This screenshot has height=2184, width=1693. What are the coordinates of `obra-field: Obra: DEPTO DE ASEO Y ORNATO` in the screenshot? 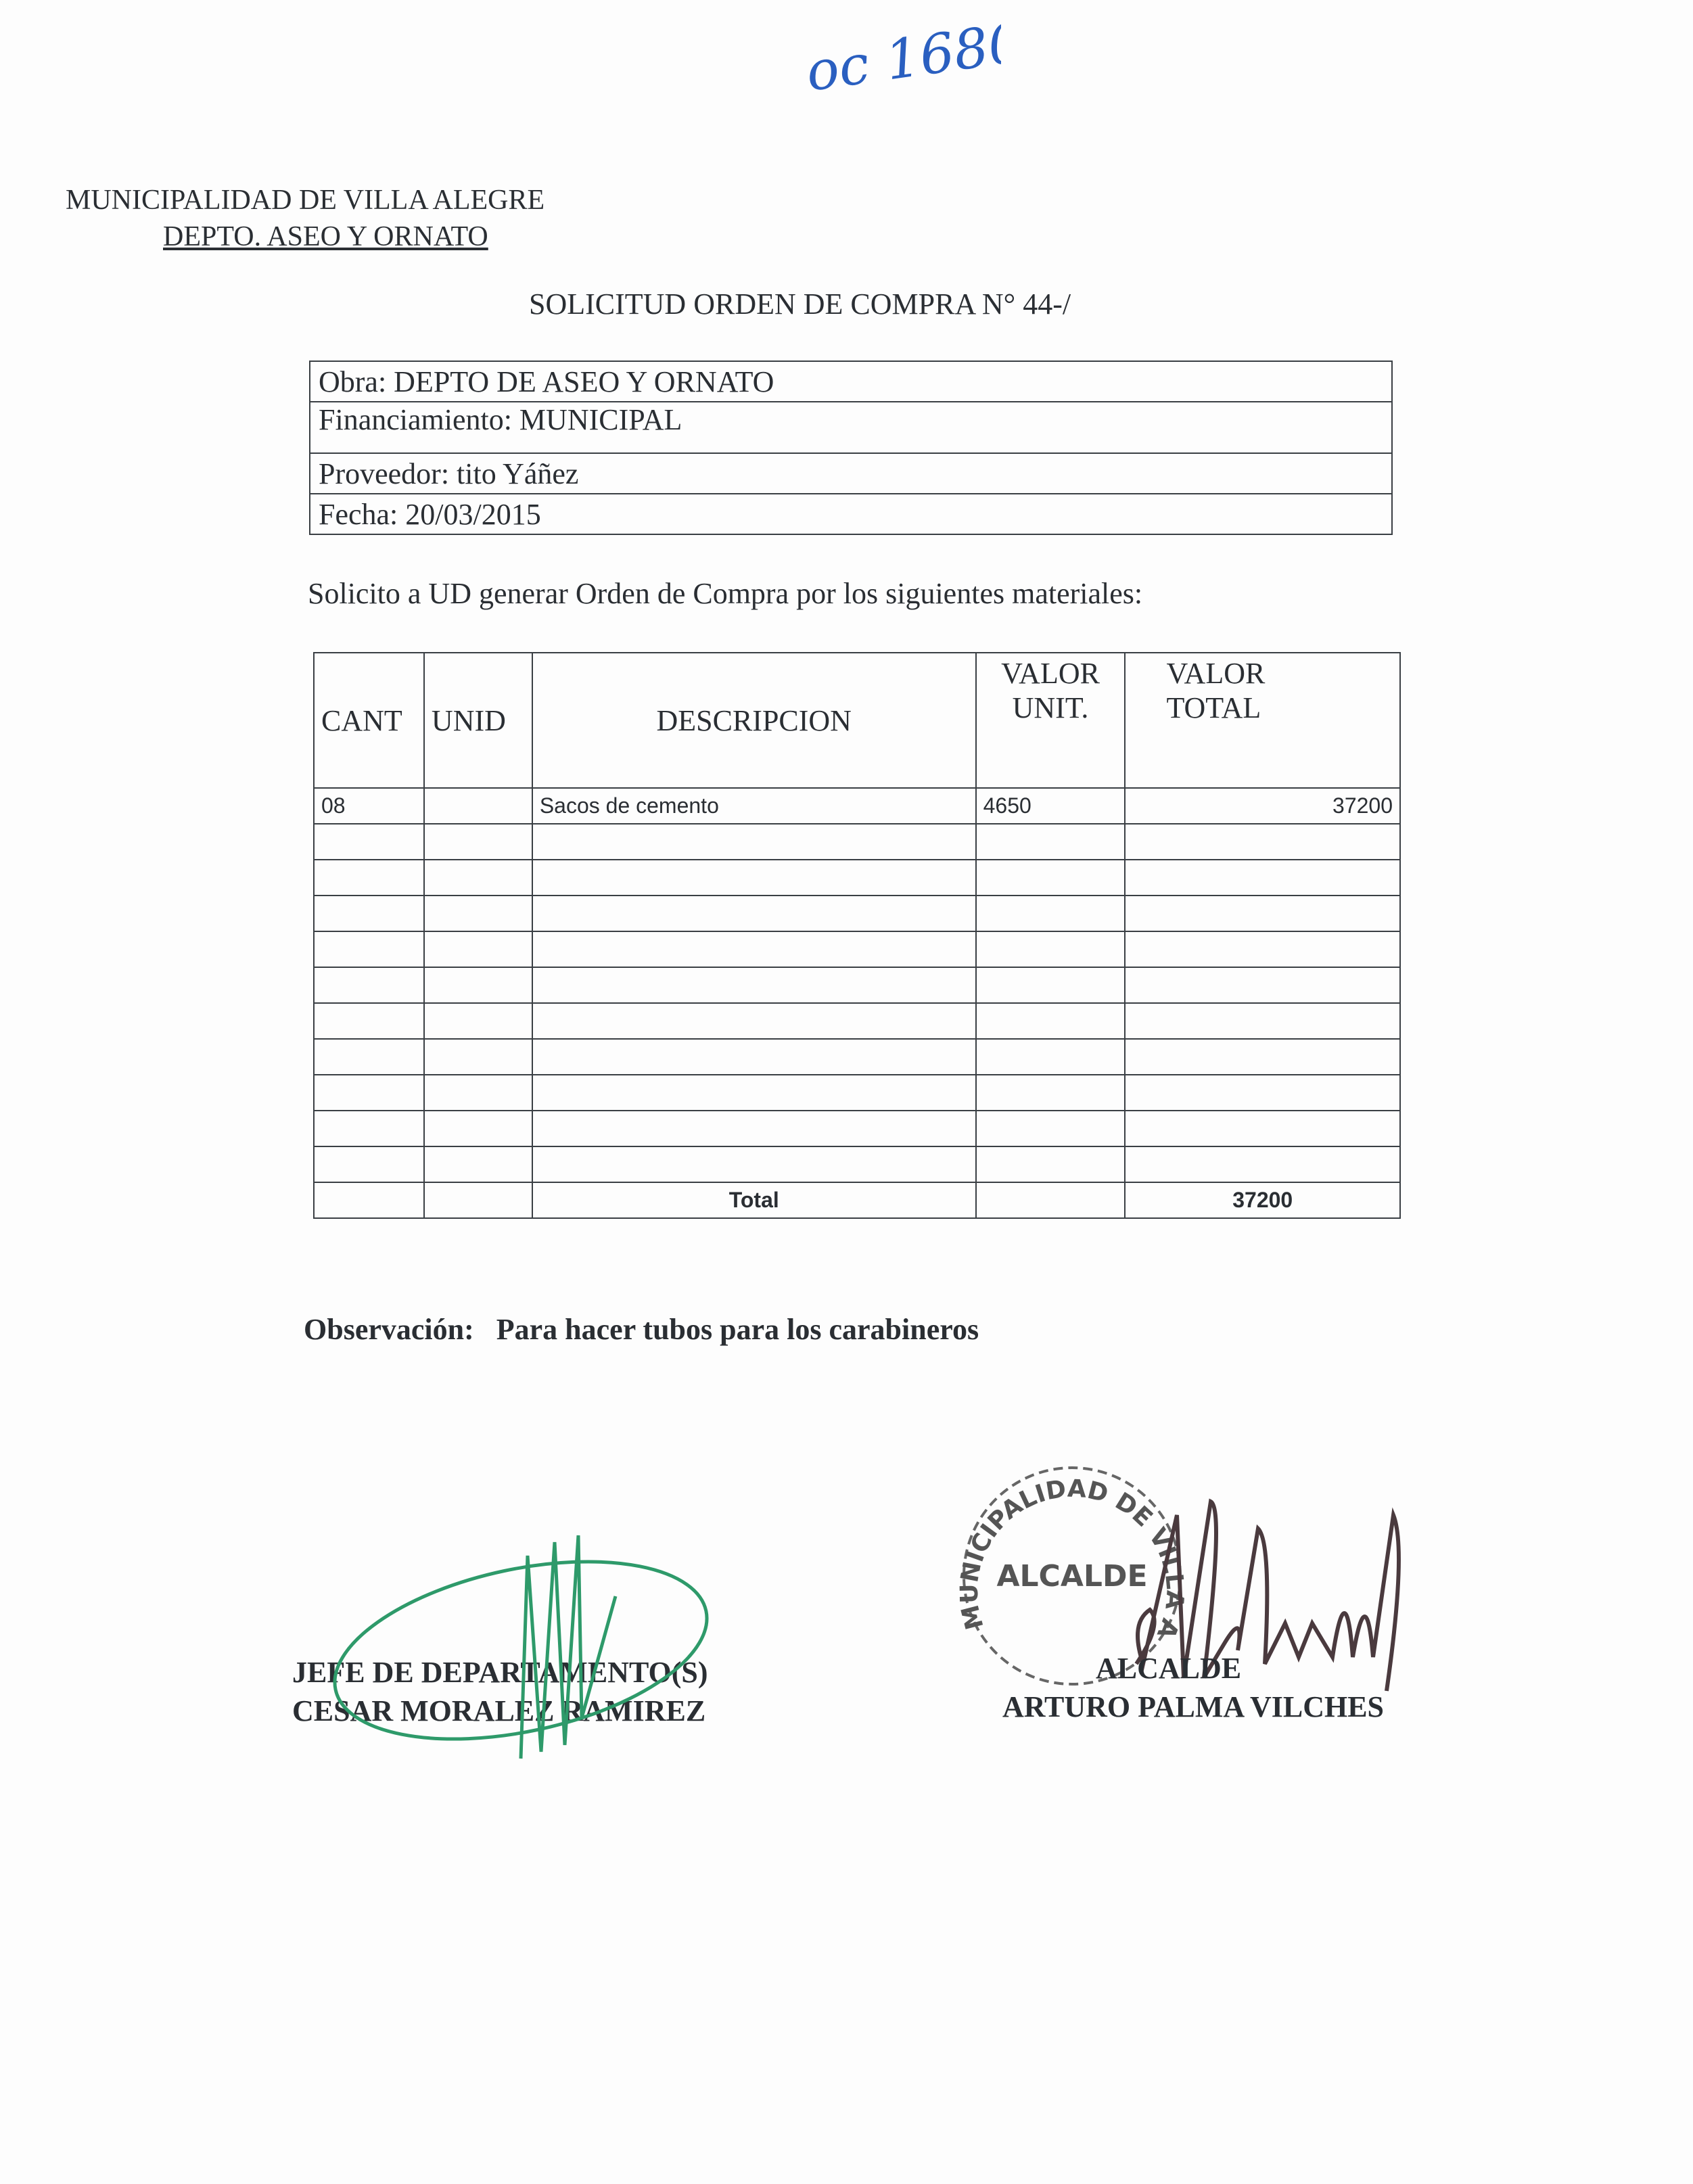 It's located at (851, 381).